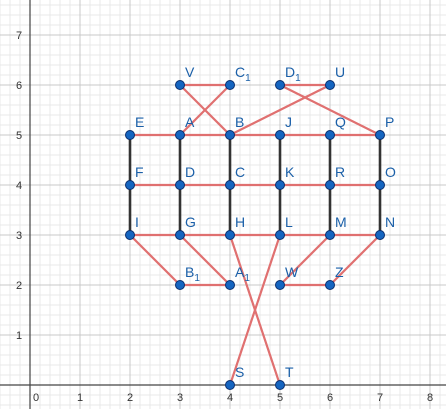 This screenshot has width=446, height=409. What do you see at coordinates (19, 36) in the screenshot?
I see `y-tick-label: 7` at bounding box center [19, 36].